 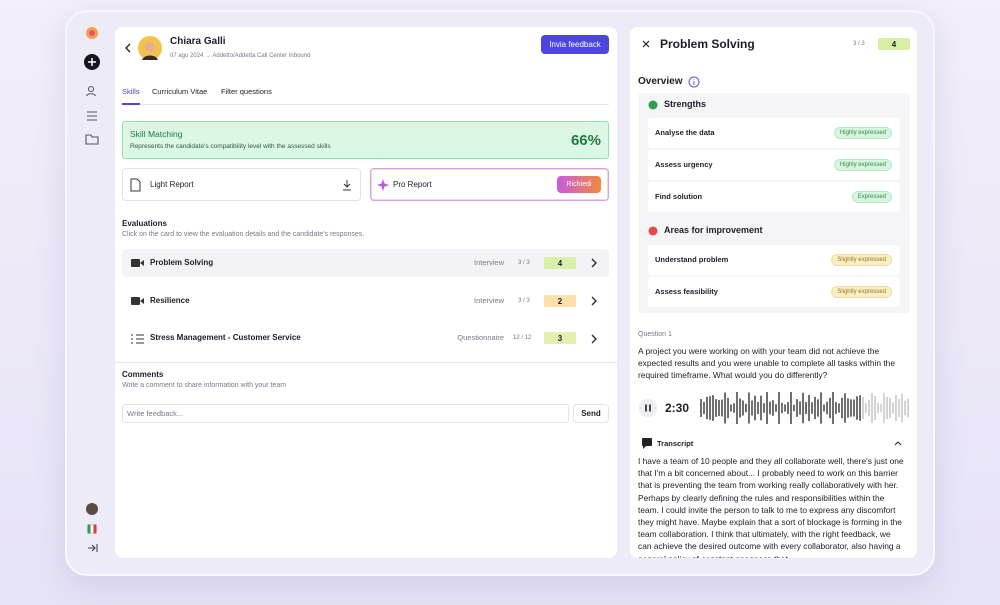 I want to click on pro-report-label: Pro Report, so click(x=412, y=184).